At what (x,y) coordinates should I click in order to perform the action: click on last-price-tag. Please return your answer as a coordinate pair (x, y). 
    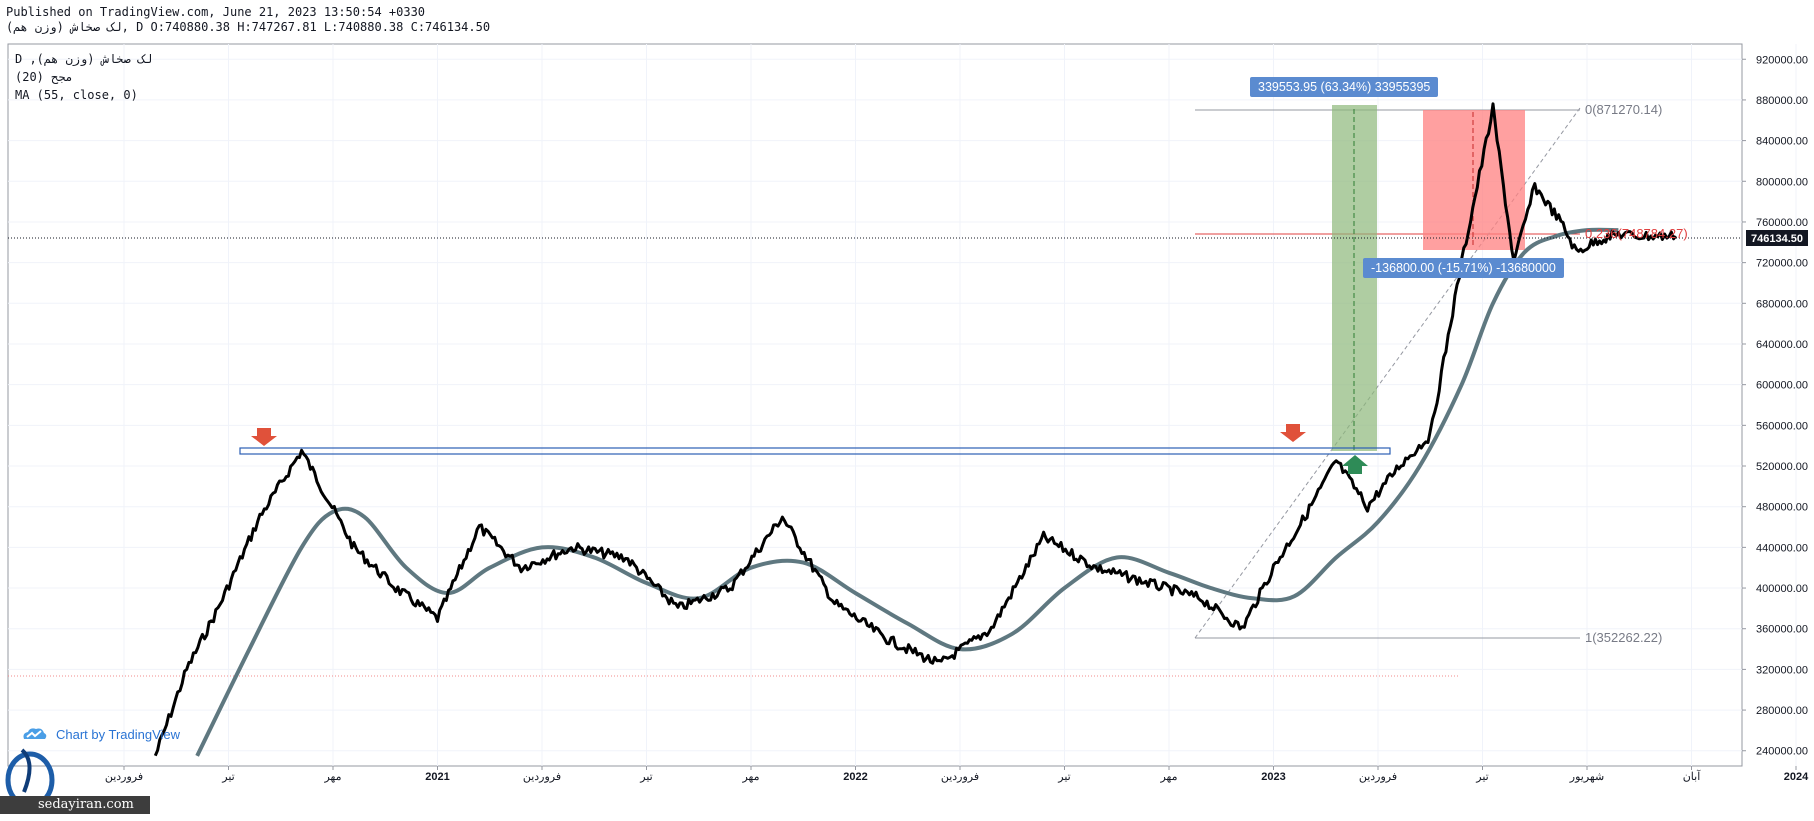
    Looking at the image, I should click on (1777, 238).